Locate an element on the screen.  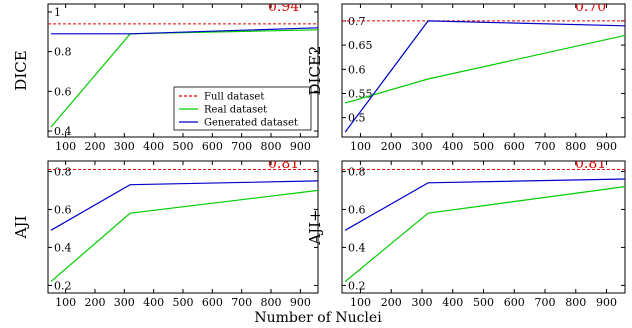
y-axis-label: DICE is located at coordinates (21, 70).